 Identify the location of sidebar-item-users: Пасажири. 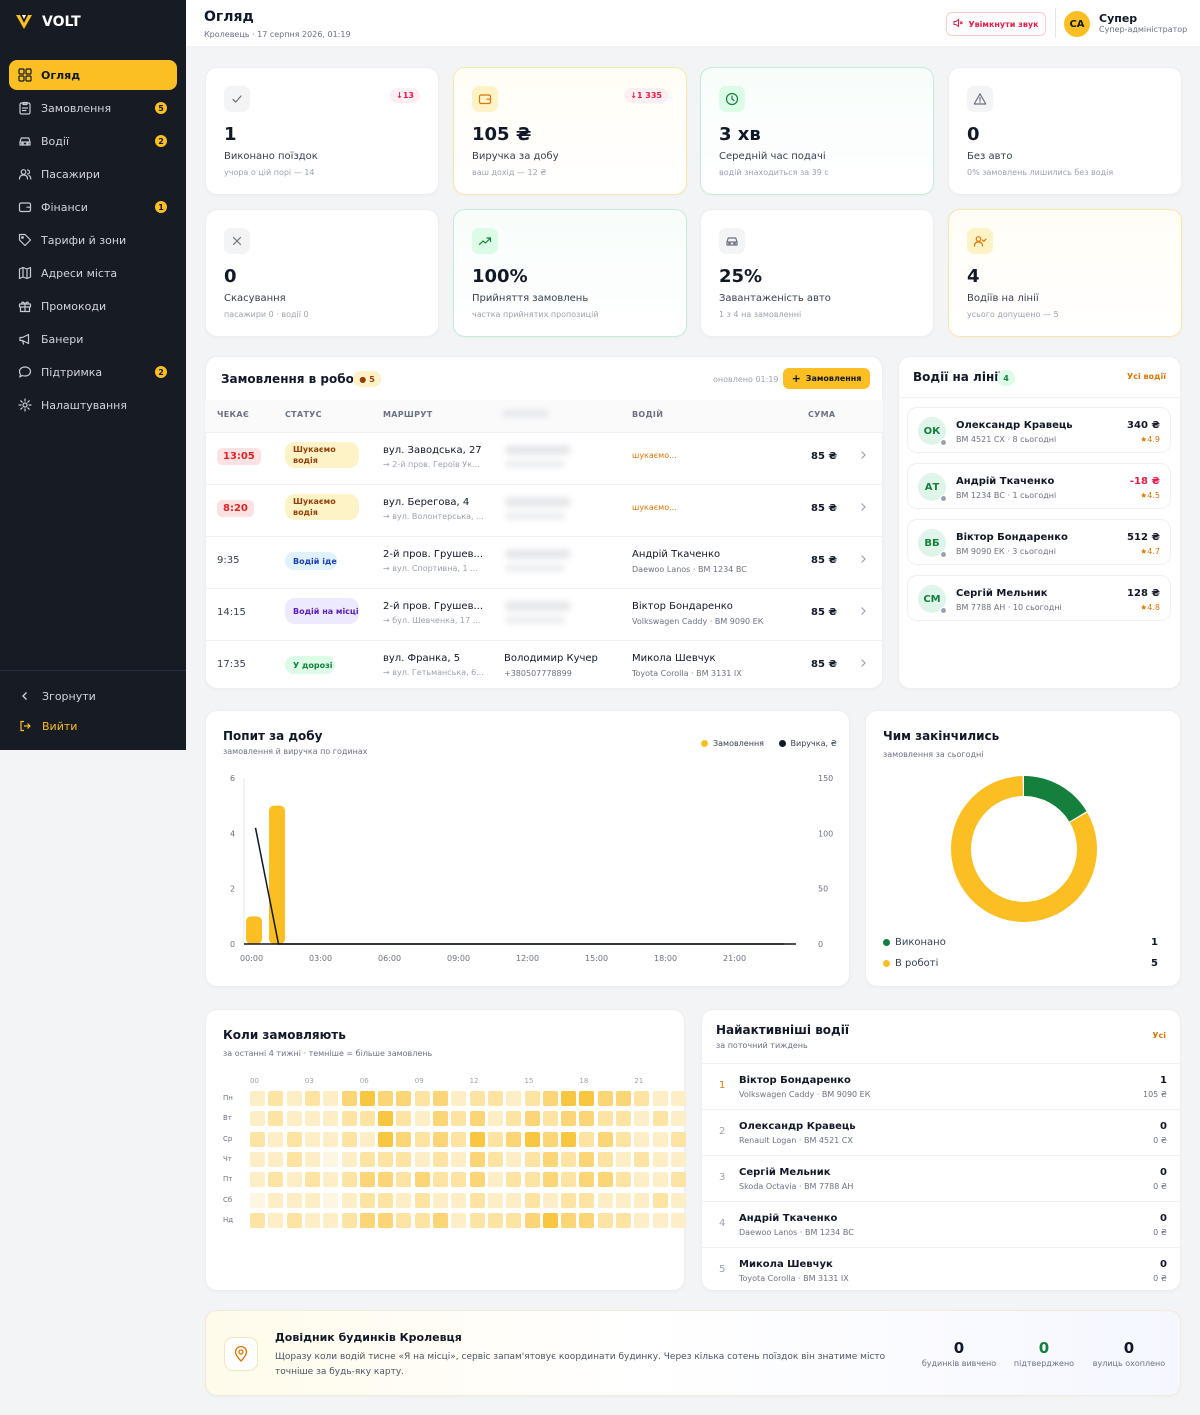
(93, 174).